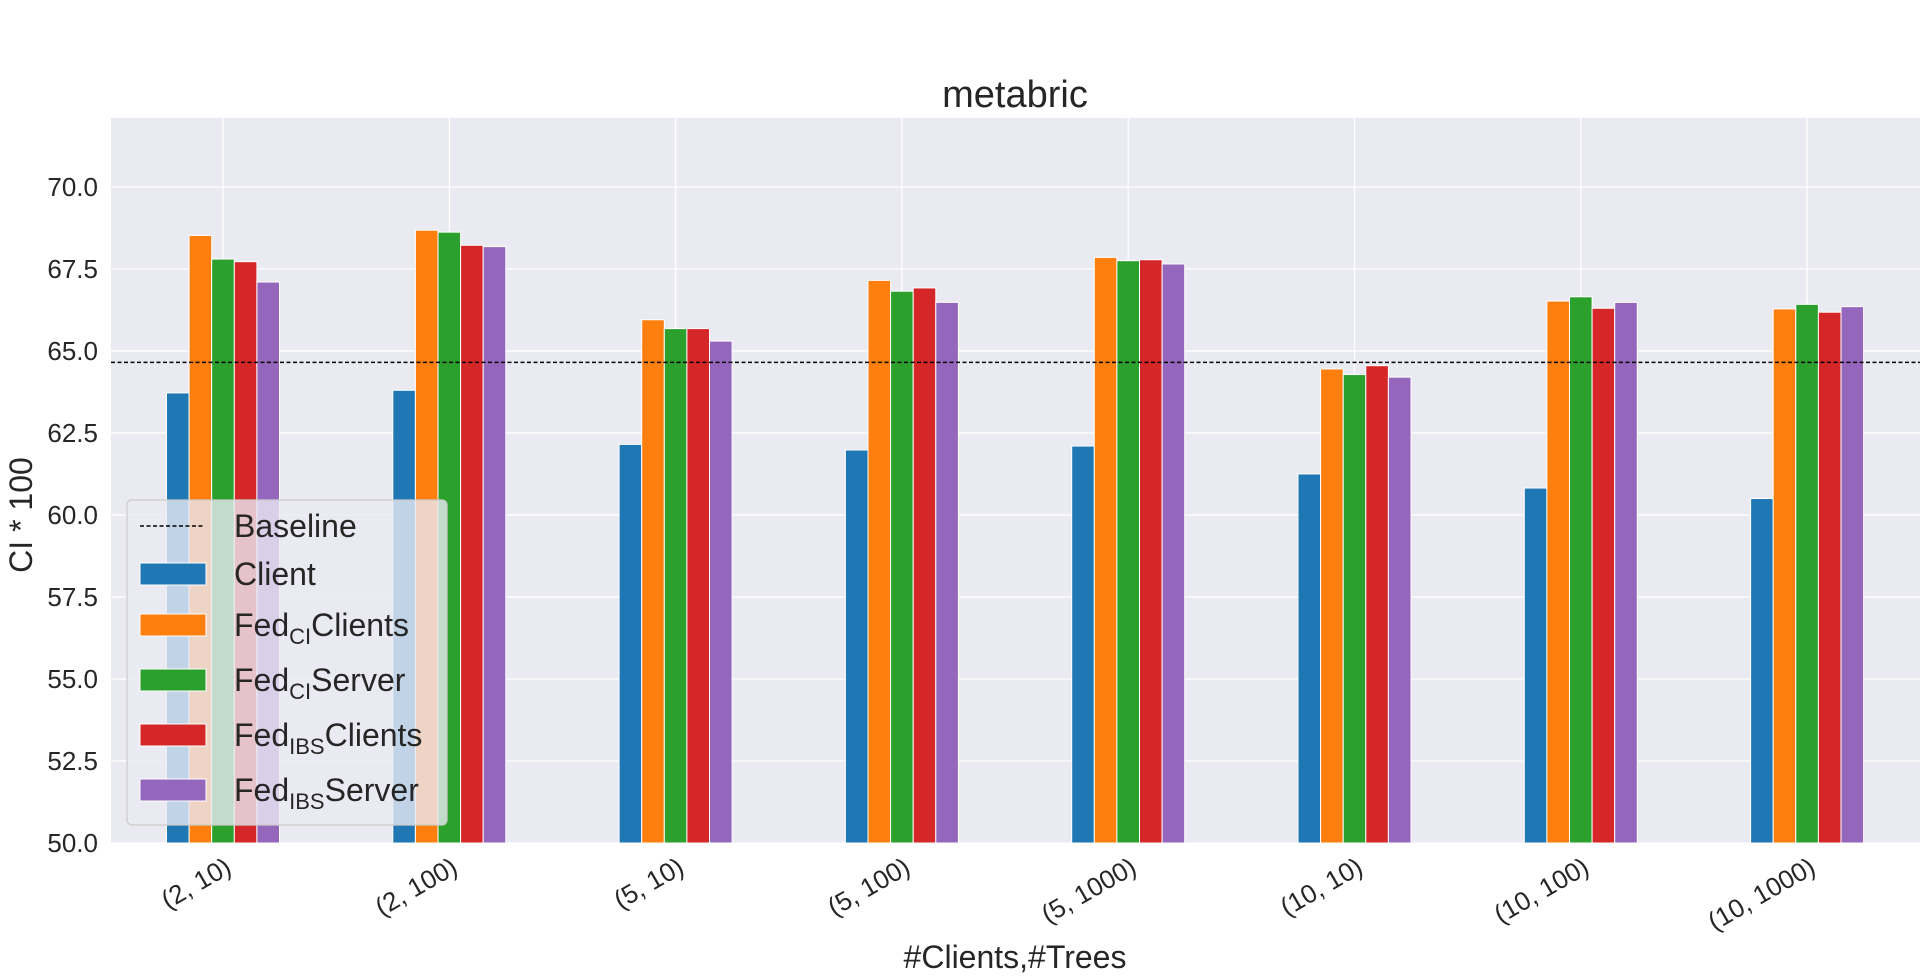 The width and height of the screenshot is (1920, 980). I want to click on legend-label: FedIBSClients, so click(328, 738).